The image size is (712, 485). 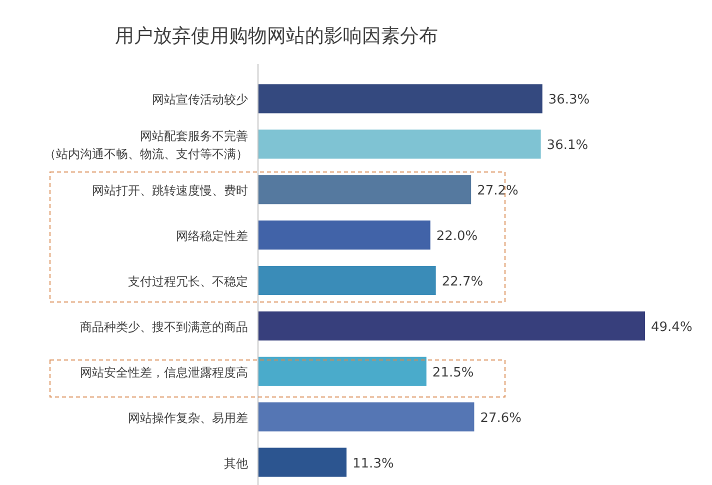 I want to click on data-label: 27.6%, so click(x=501, y=418).